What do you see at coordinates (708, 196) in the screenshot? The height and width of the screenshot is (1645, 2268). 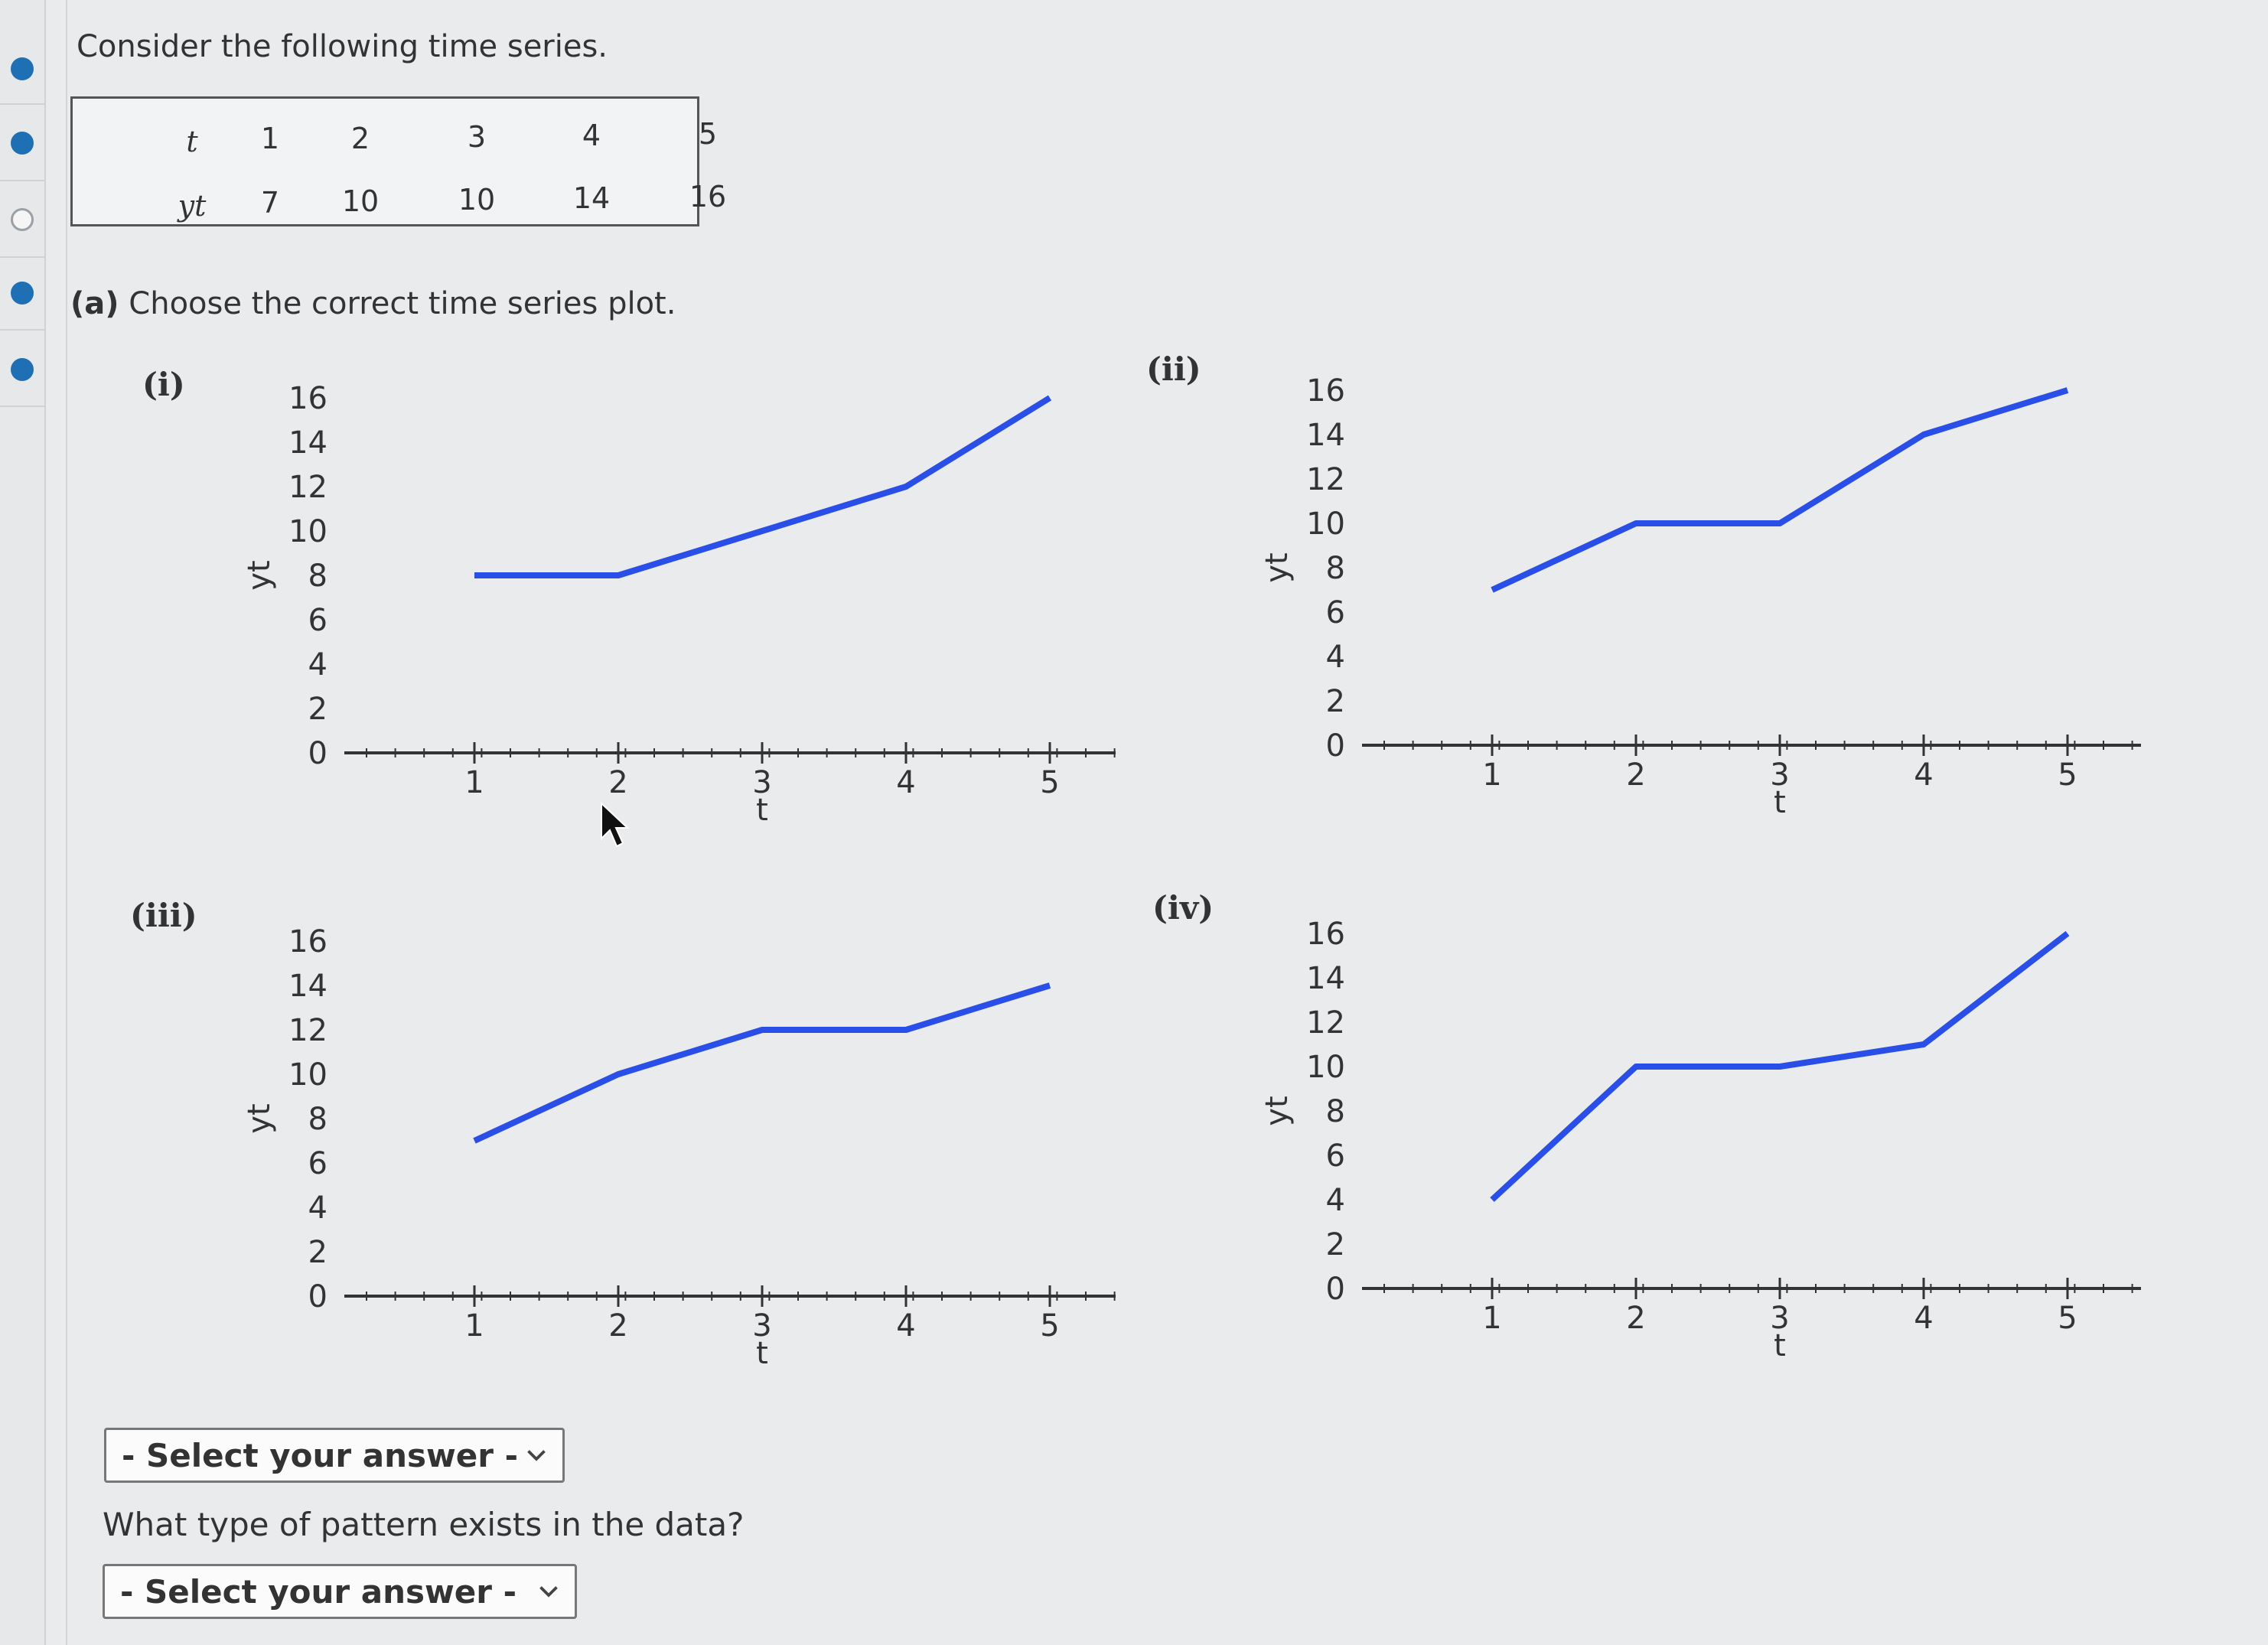 I see `table-cell: 16` at bounding box center [708, 196].